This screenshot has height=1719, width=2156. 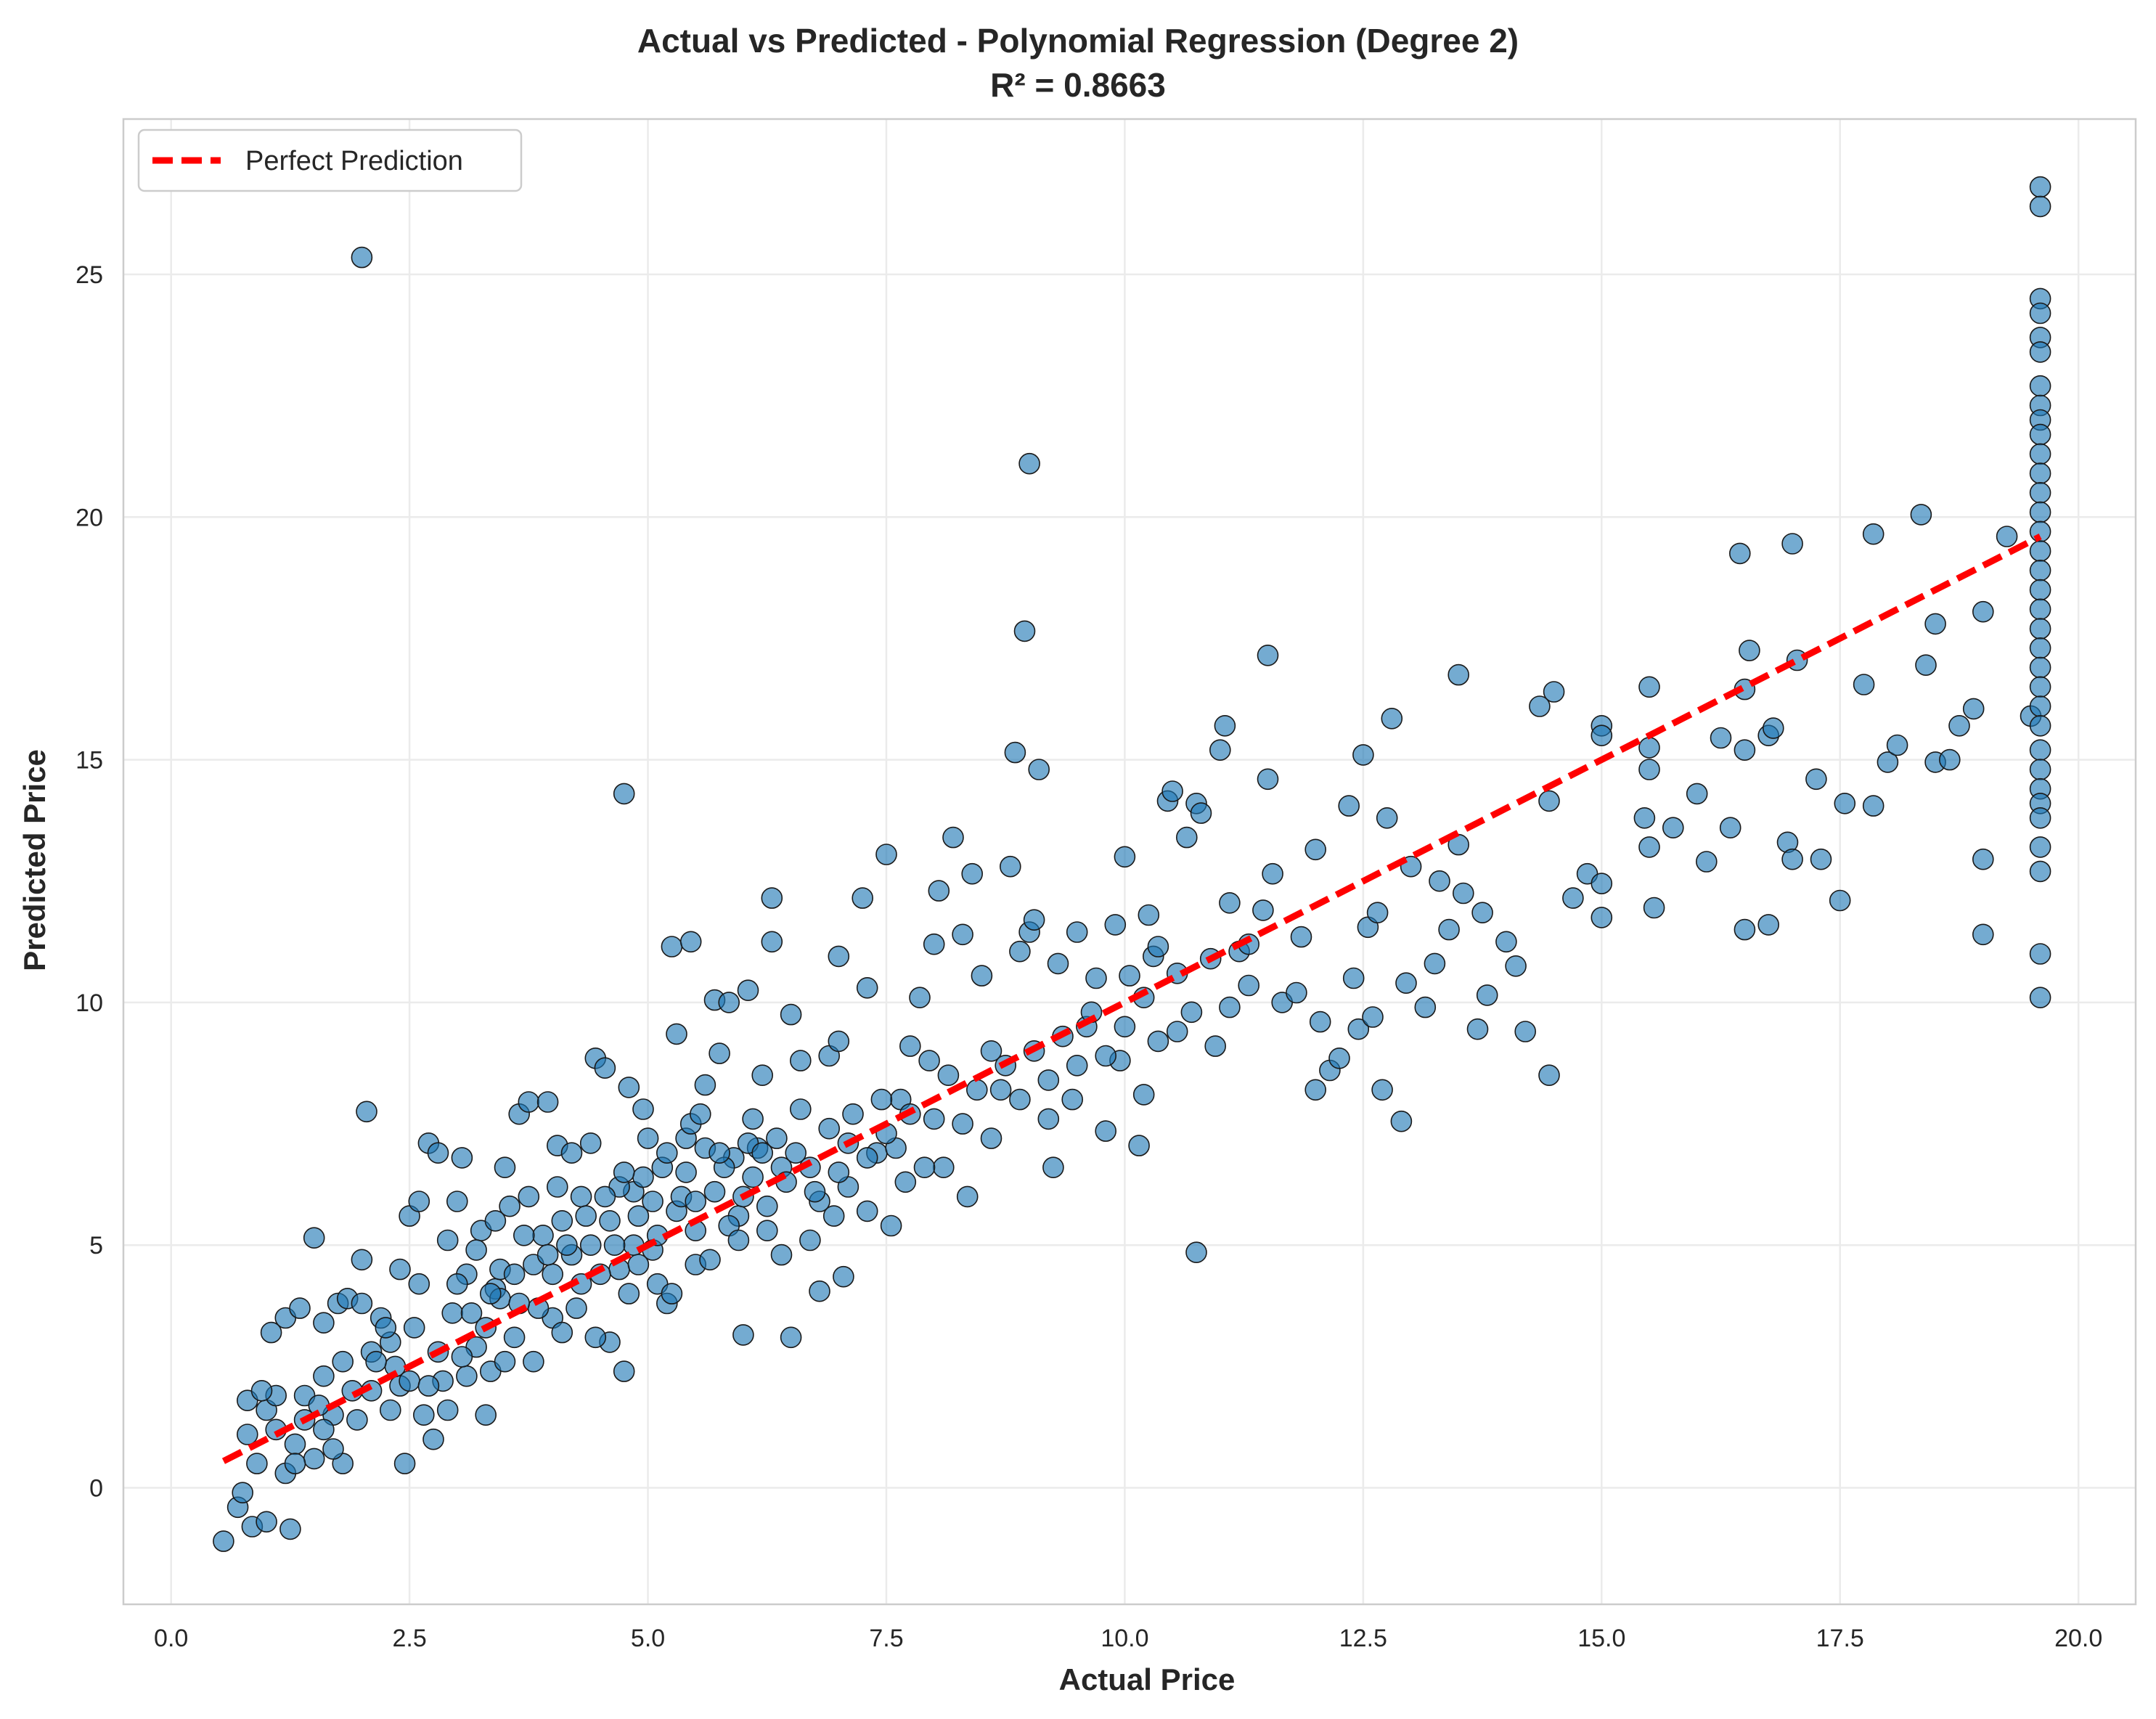 What do you see at coordinates (1128, 1638) in the screenshot?
I see `x-axis-ticks: 0.0 2.5 5.0 7.5 10.0 12.5 15.0 17.5 20.0` at bounding box center [1128, 1638].